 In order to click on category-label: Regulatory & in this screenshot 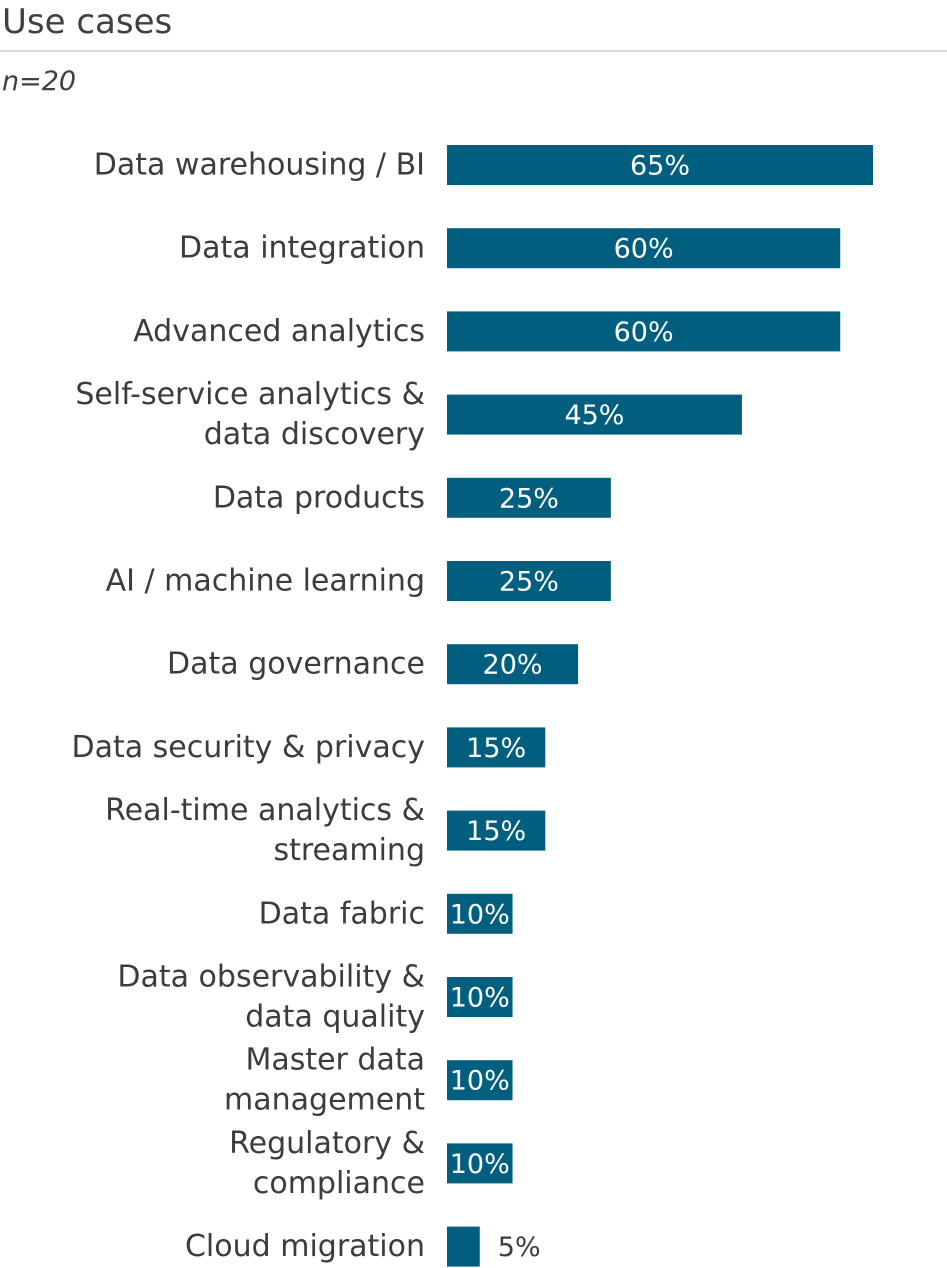, I will do `click(327, 1143)`.